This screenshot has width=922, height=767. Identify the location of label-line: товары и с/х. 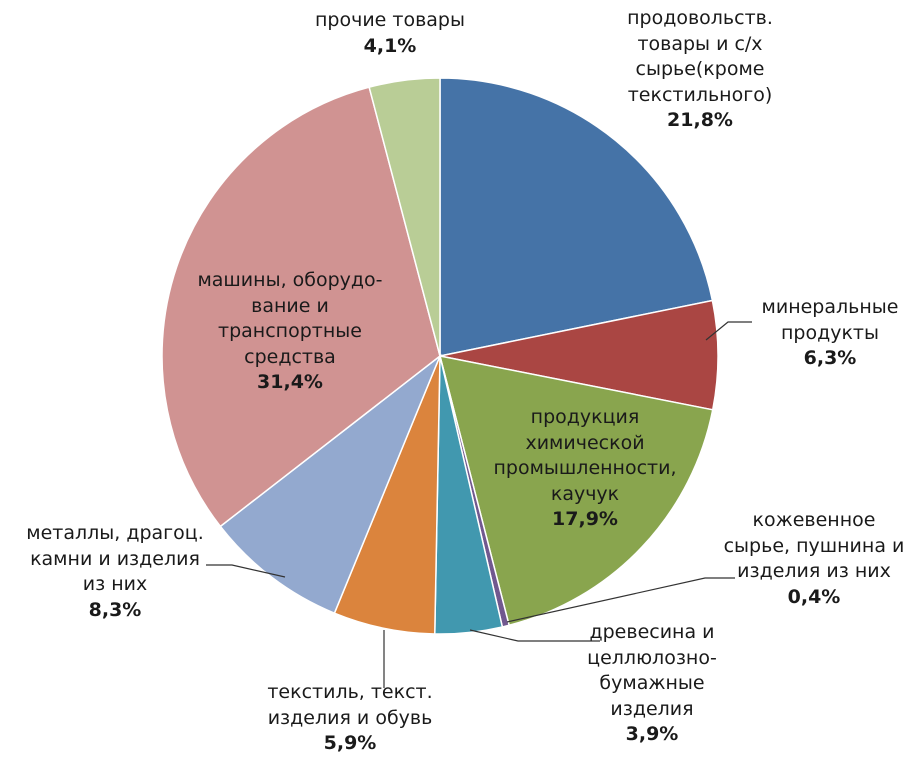
(700, 43).